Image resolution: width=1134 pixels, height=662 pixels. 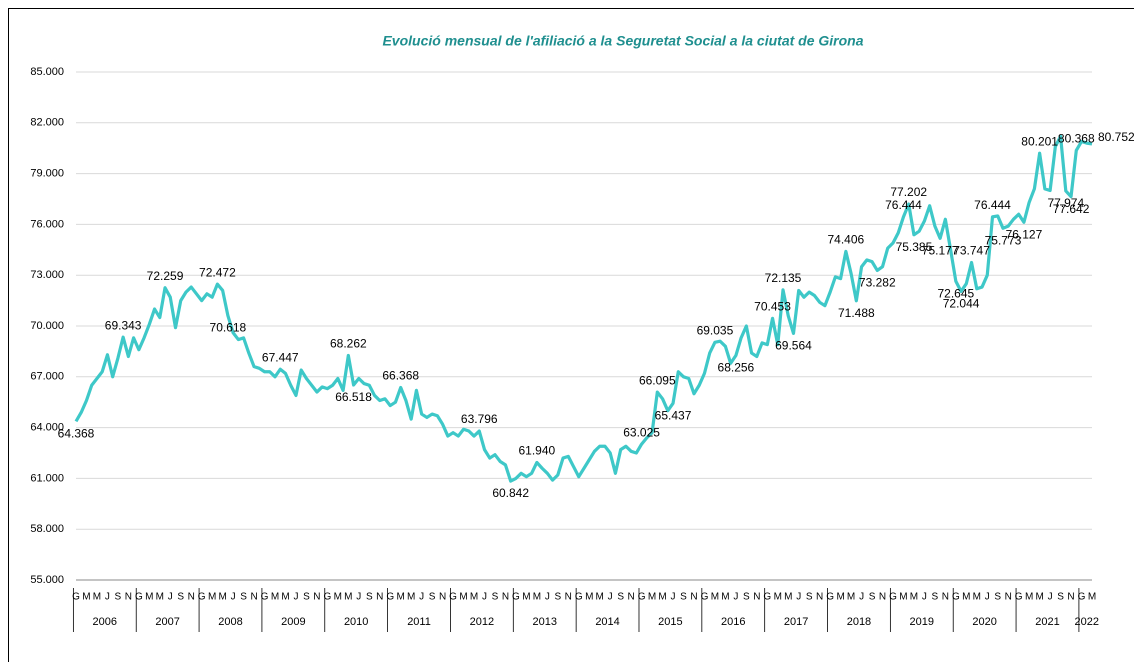 What do you see at coordinates (76, 434) in the screenshot?
I see `data-label: 64.368` at bounding box center [76, 434].